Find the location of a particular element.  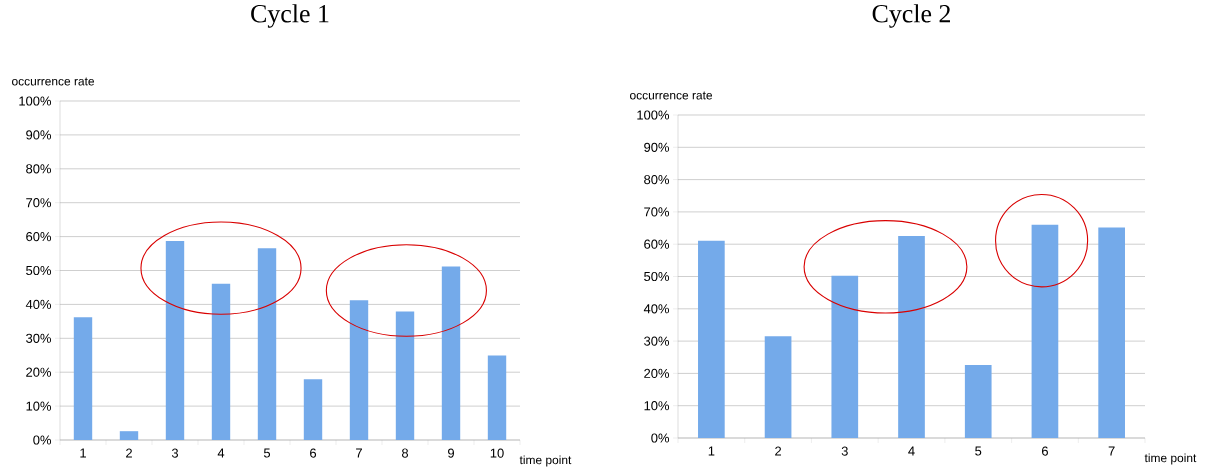

chart-title: Cycle 1 is located at coordinates (290, 16).